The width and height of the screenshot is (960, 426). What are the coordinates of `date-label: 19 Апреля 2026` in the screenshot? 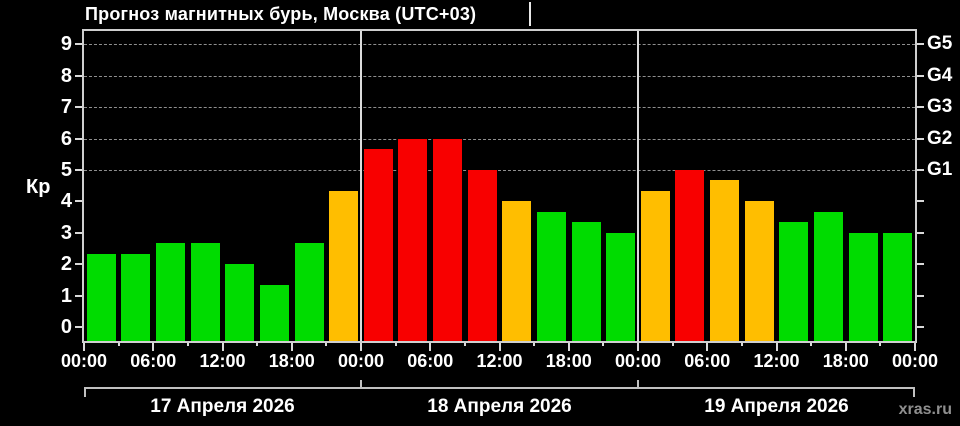 It's located at (776, 406).